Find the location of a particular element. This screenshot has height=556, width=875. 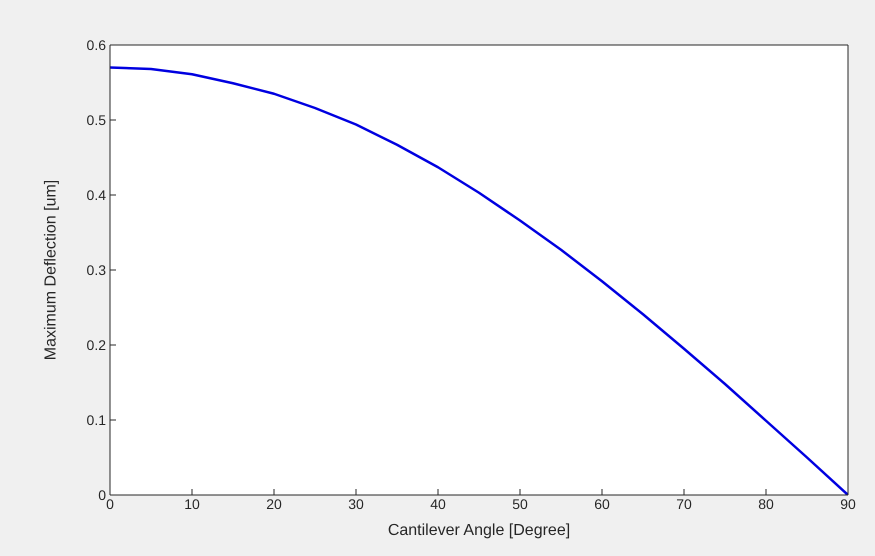

x-tick-label: 40 is located at coordinates (438, 504).